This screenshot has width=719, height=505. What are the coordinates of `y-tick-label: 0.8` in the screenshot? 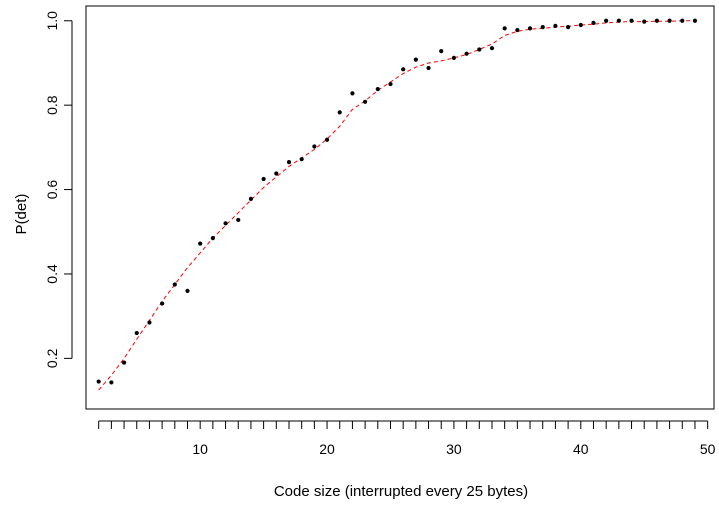 It's located at (52, 105).